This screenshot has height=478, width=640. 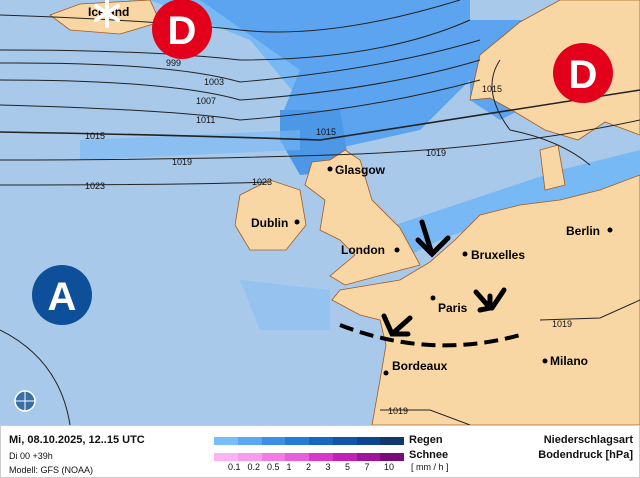 What do you see at coordinates (426, 440) in the screenshot?
I see `rain-label: Regen` at bounding box center [426, 440].